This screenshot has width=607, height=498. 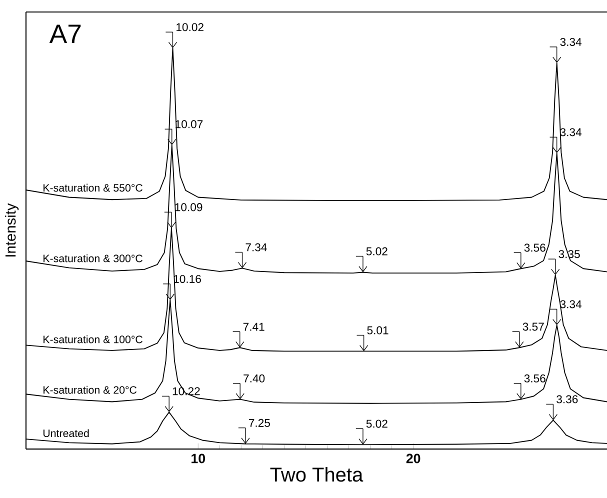 What do you see at coordinates (93, 258) in the screenshot?
I see `series-label: K-saturation & 300°C` at bounding box center [93, 258].